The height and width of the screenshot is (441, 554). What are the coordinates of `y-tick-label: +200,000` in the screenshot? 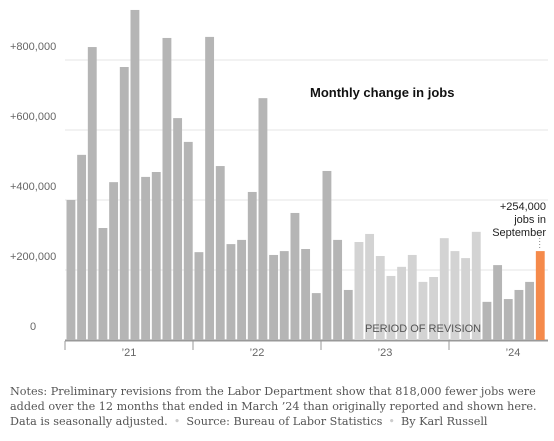 It's located at (33, 257).